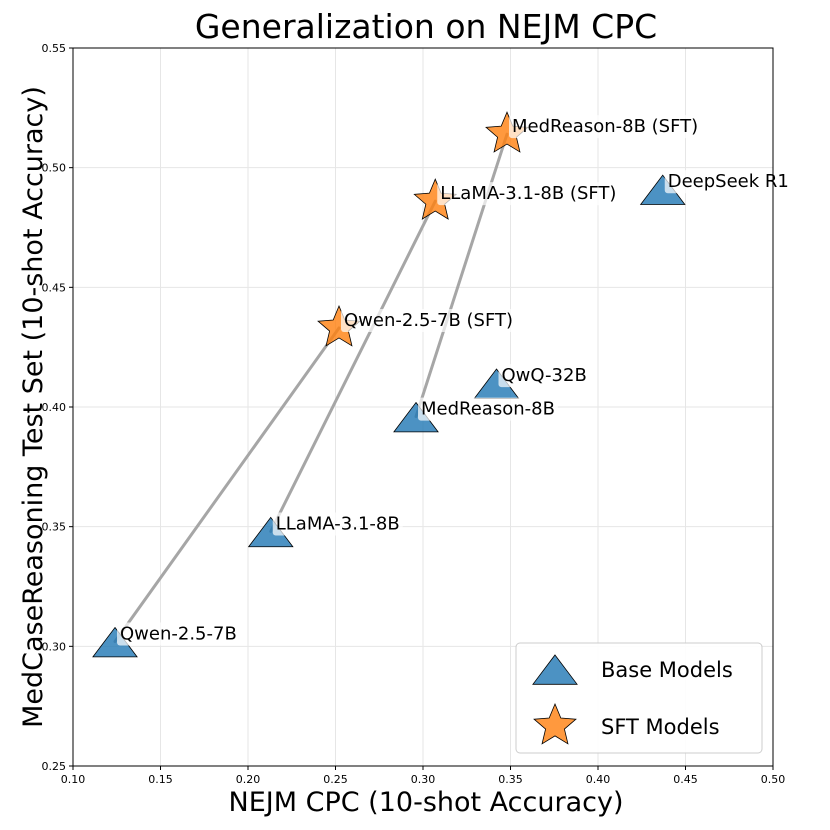 This screenshot has width=830, height=830. What do you see at coordinates (555, 723) in the screenshot?
I see `legend-marker-sft-models` at bounding box center [555, 723].